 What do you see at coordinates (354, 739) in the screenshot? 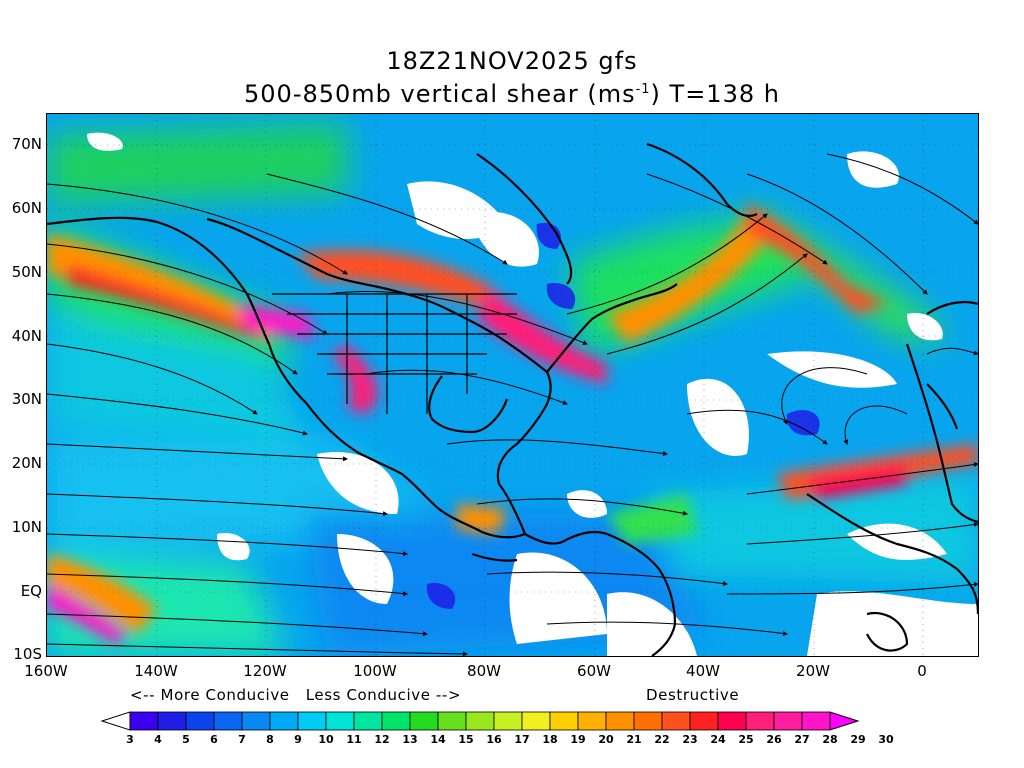
I see `colorbar-tick-label: 11` at bounding box center [354, 739].